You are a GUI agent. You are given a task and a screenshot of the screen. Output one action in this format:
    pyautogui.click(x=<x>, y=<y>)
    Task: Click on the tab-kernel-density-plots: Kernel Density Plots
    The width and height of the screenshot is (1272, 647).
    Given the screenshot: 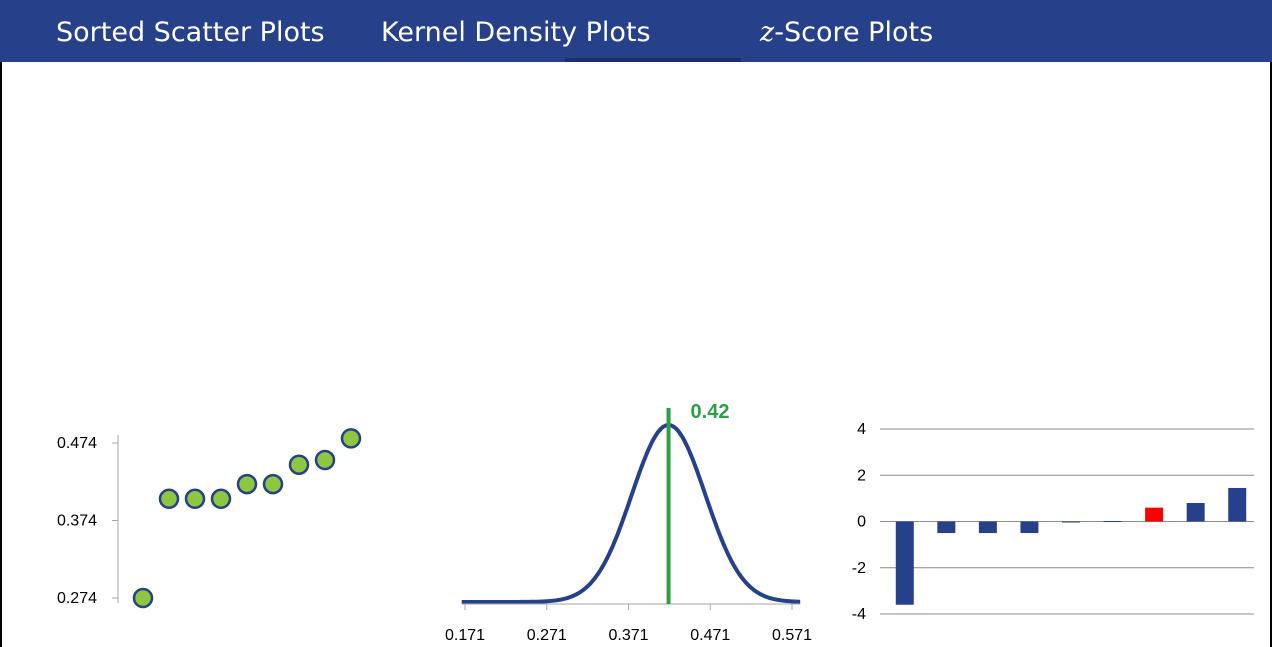 What is the action you would take?
    pyautogui.click(x=516, y=33)
    